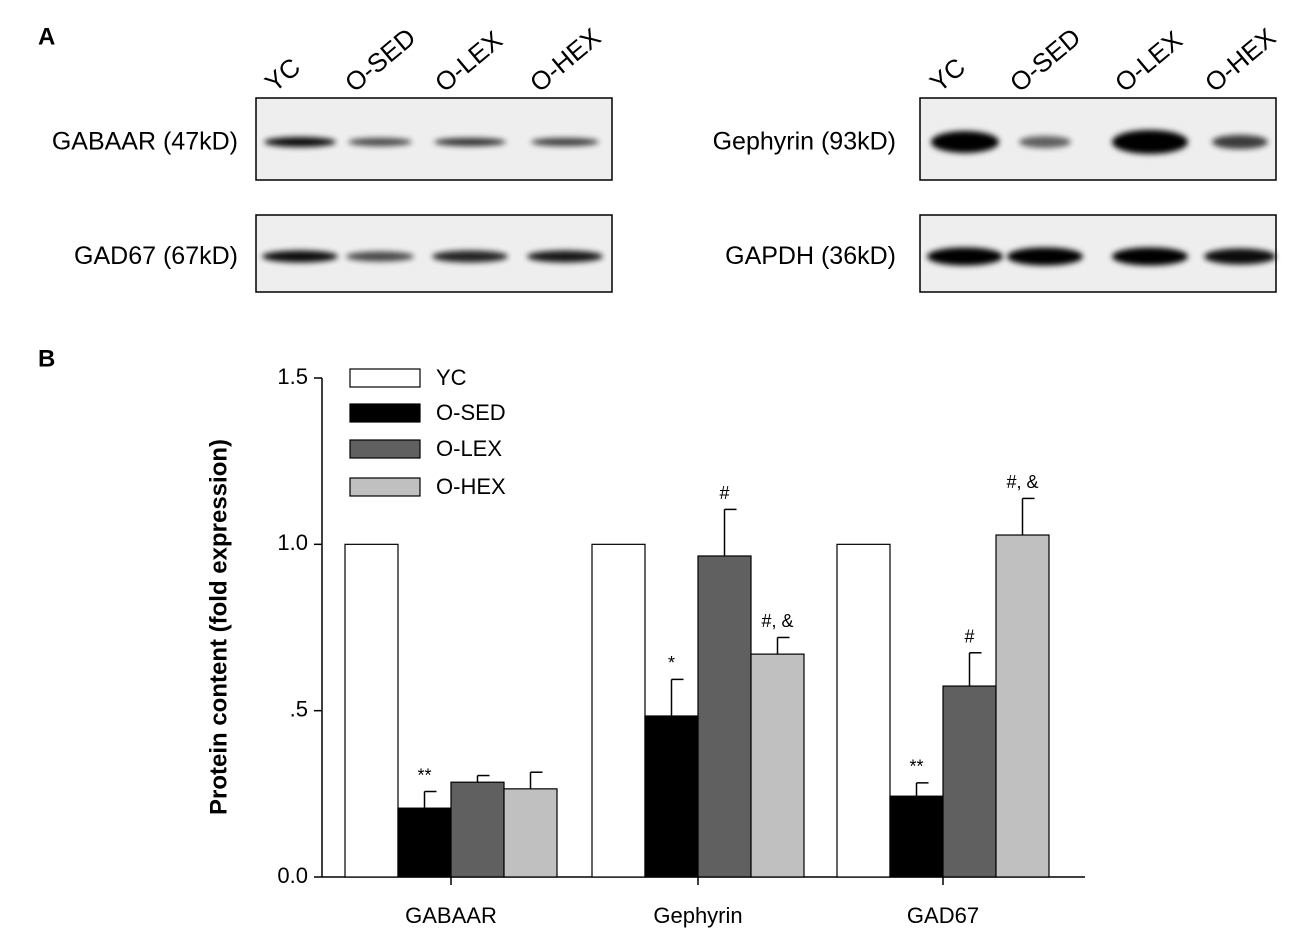 The image size is (1300, 946). Describe the element at coordinates (810, 256) in the screenshot. I see `blot-label: GAPDH (36kD)` at that location.